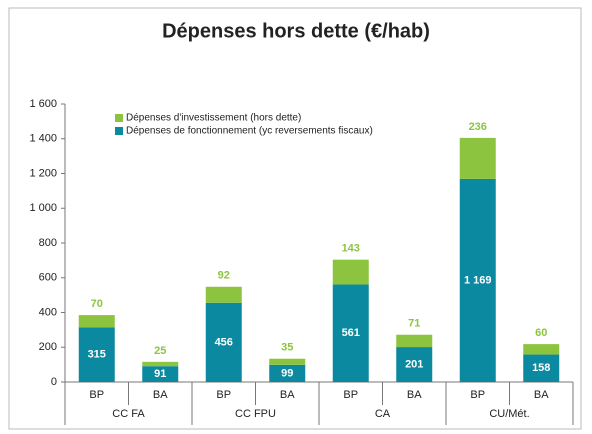 This screenshot has height=434, width=592. What do you see at coordinates (43, 173) in the screenshot?
I see `y-tick-label: 1 200` at bounding box center [43, 173].